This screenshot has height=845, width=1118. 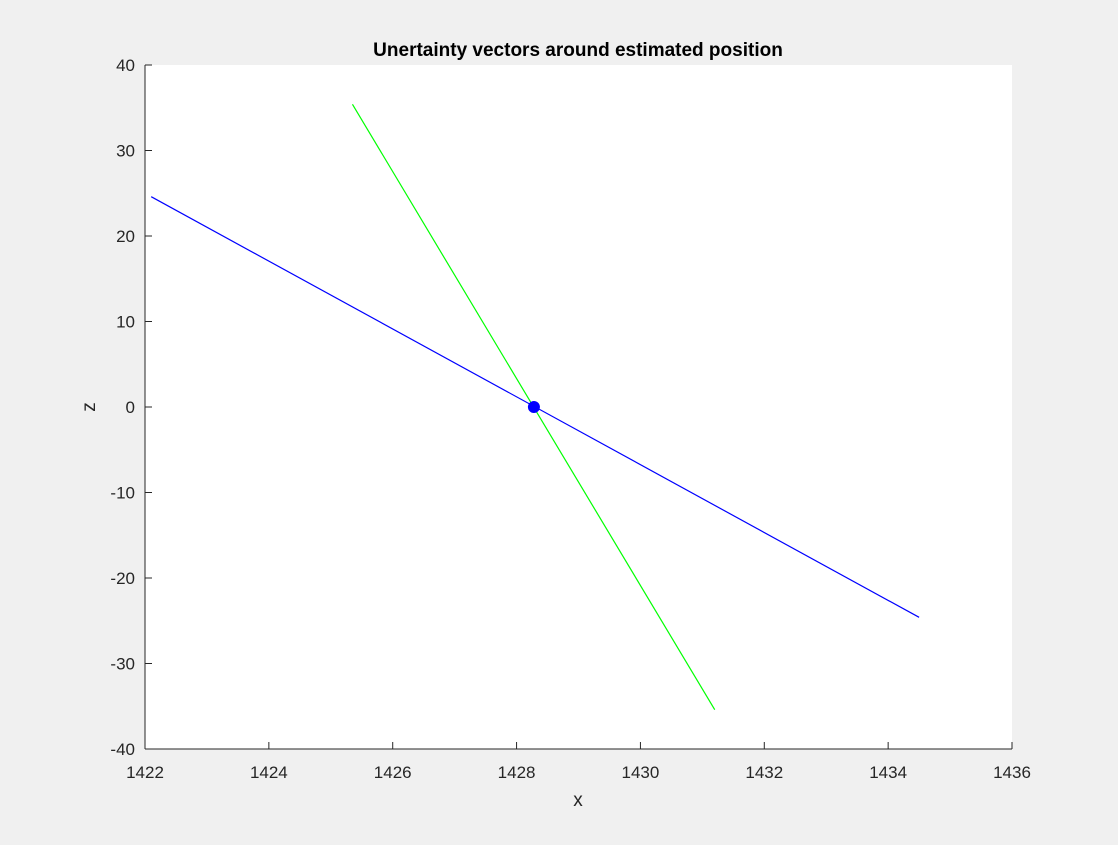 I want to click on x-tick-label: 1432, so click(x=764, y=772).